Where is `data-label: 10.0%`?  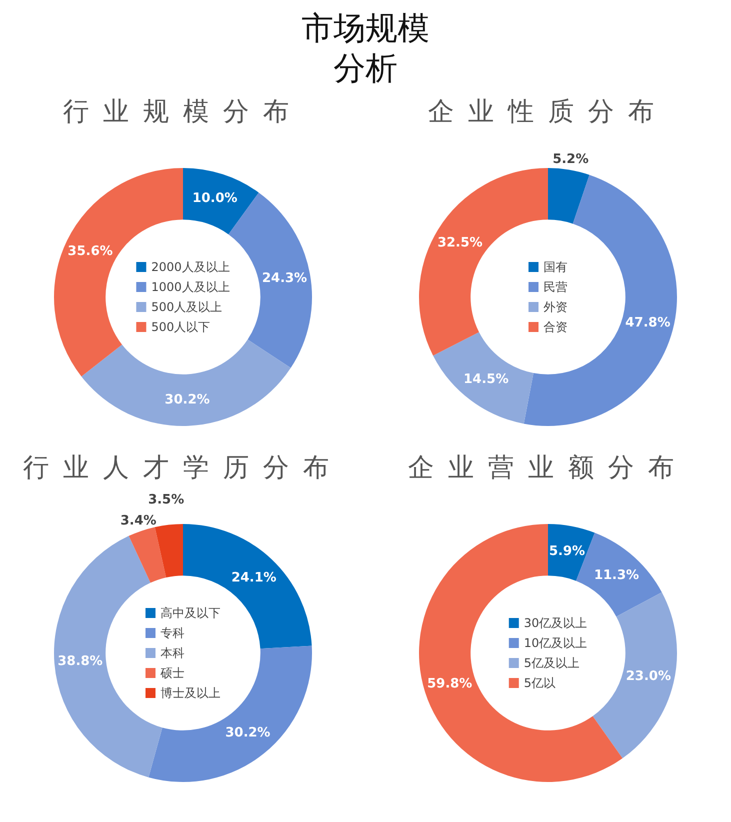
data-label: 10.0% is located at coordinates (215, 198).